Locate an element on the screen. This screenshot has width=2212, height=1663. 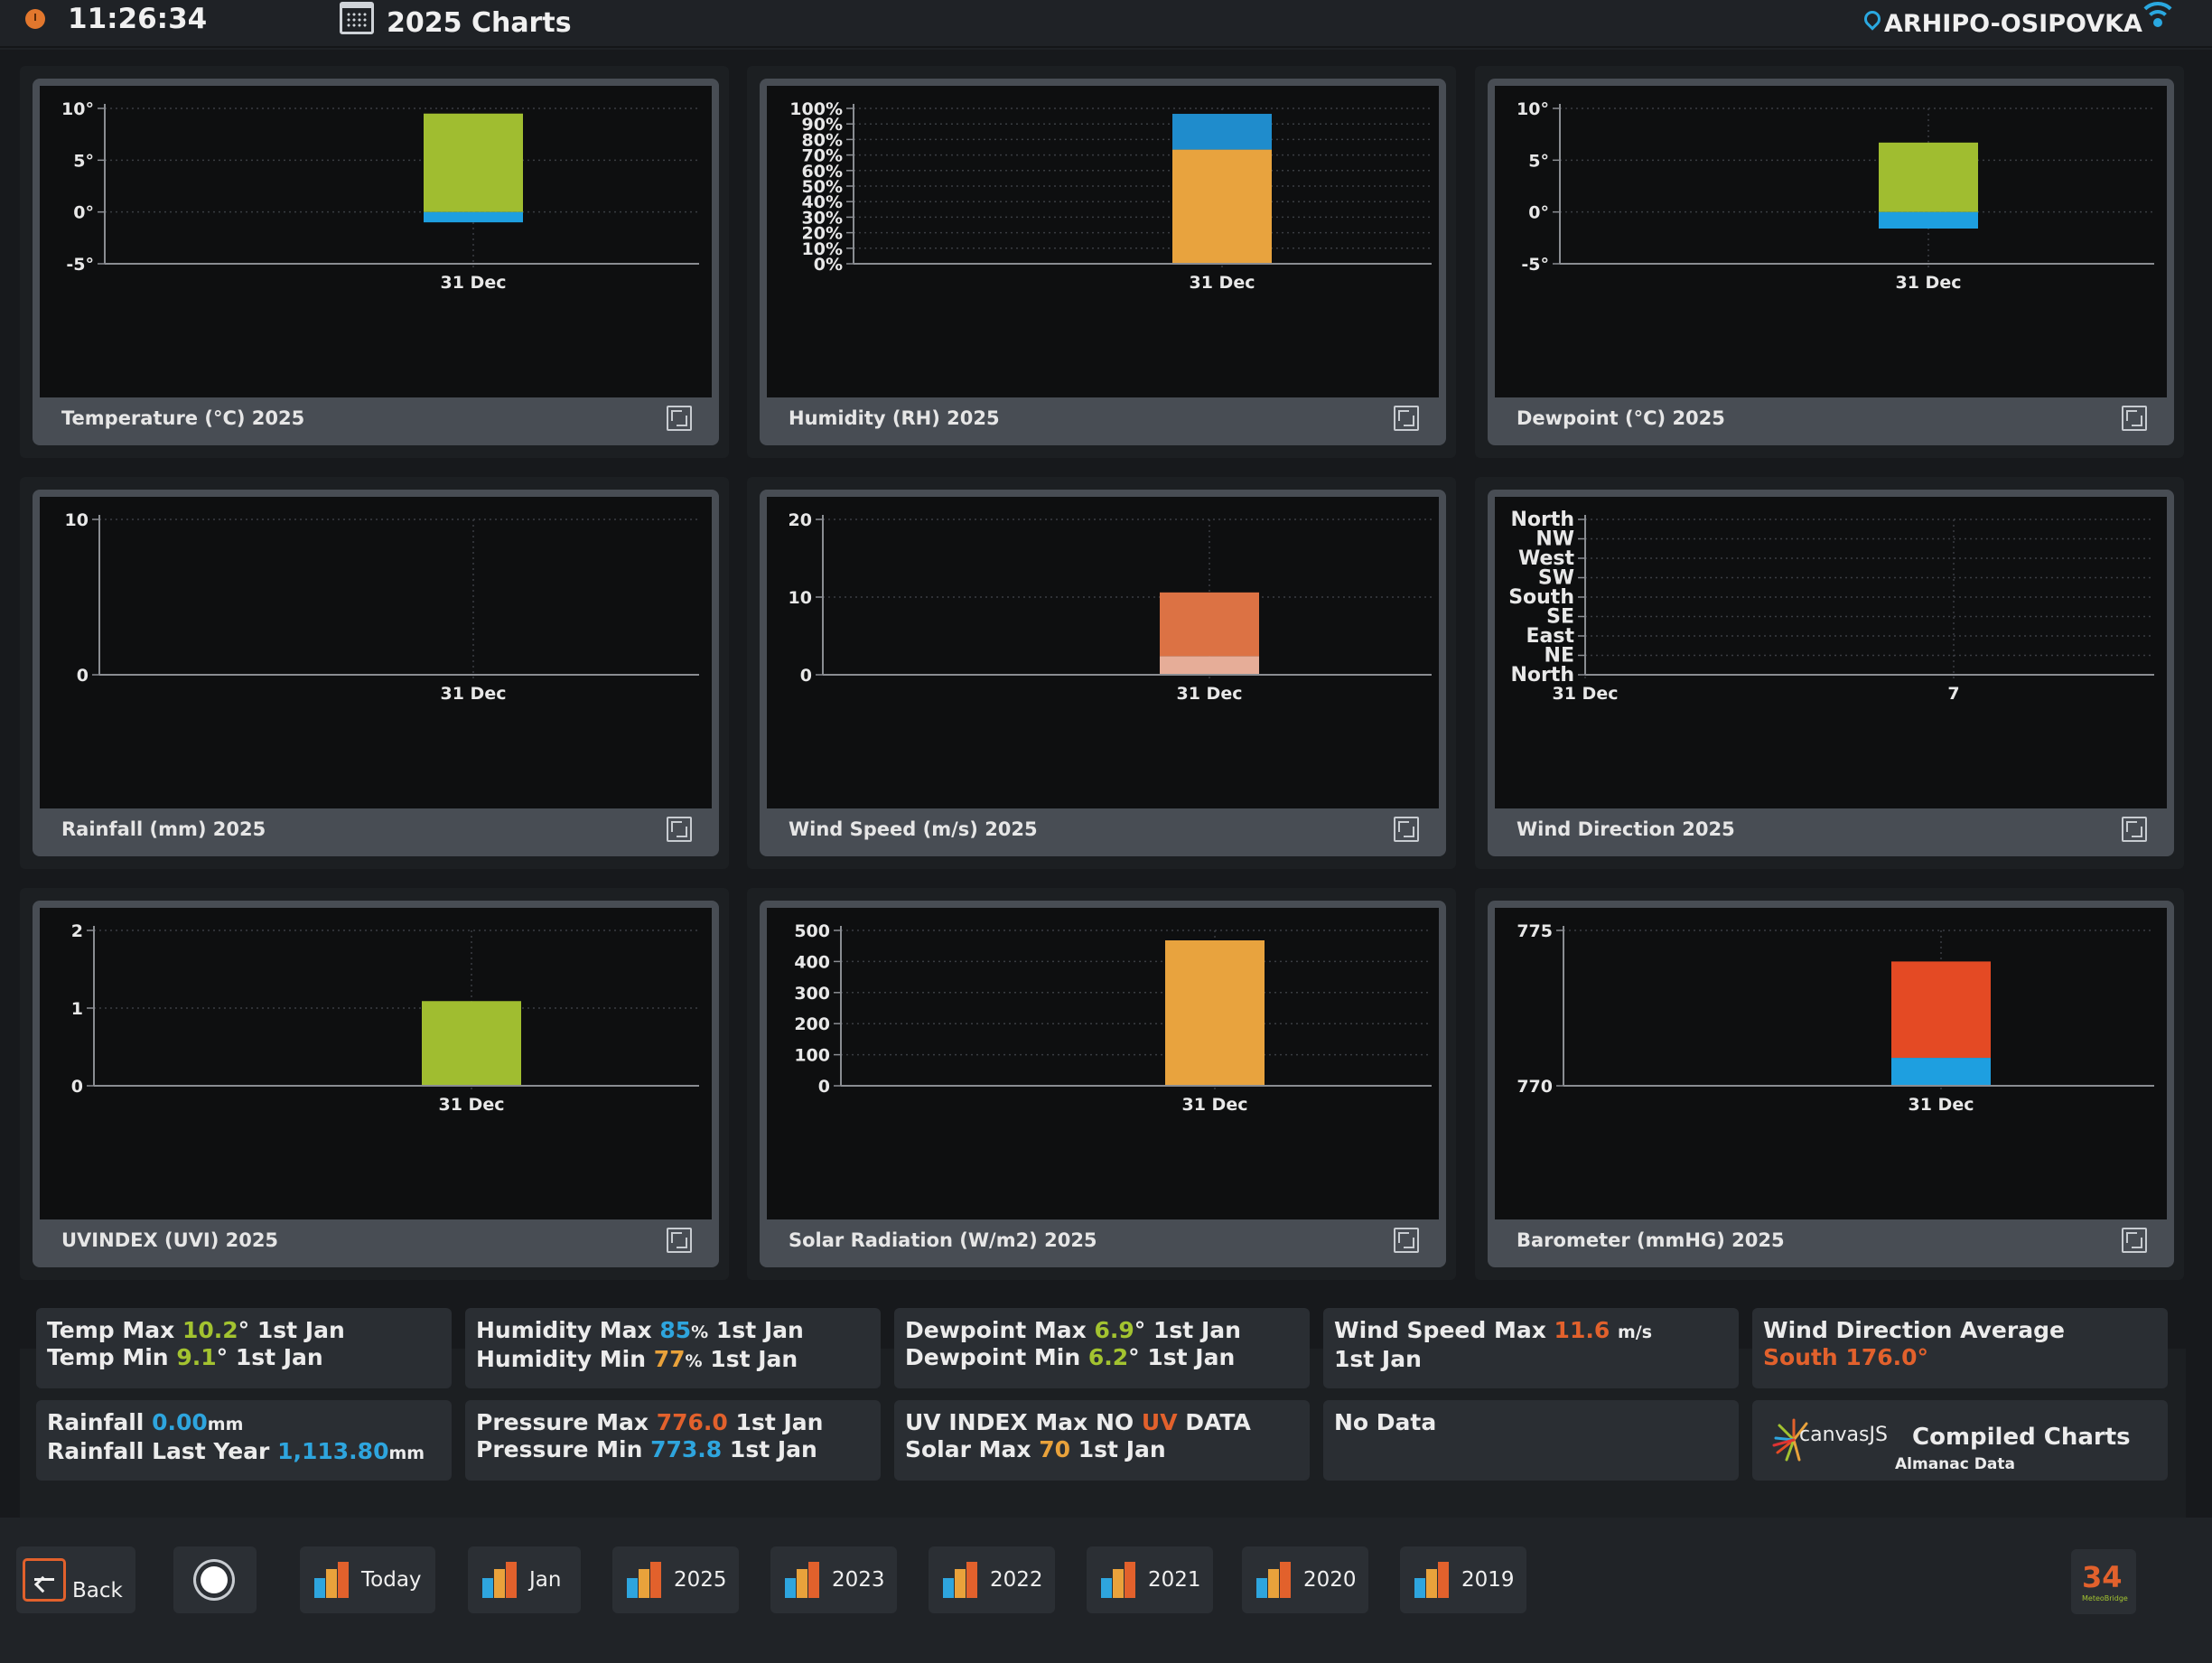
nav-button-today: Today is located at coordinates (367, 1579).